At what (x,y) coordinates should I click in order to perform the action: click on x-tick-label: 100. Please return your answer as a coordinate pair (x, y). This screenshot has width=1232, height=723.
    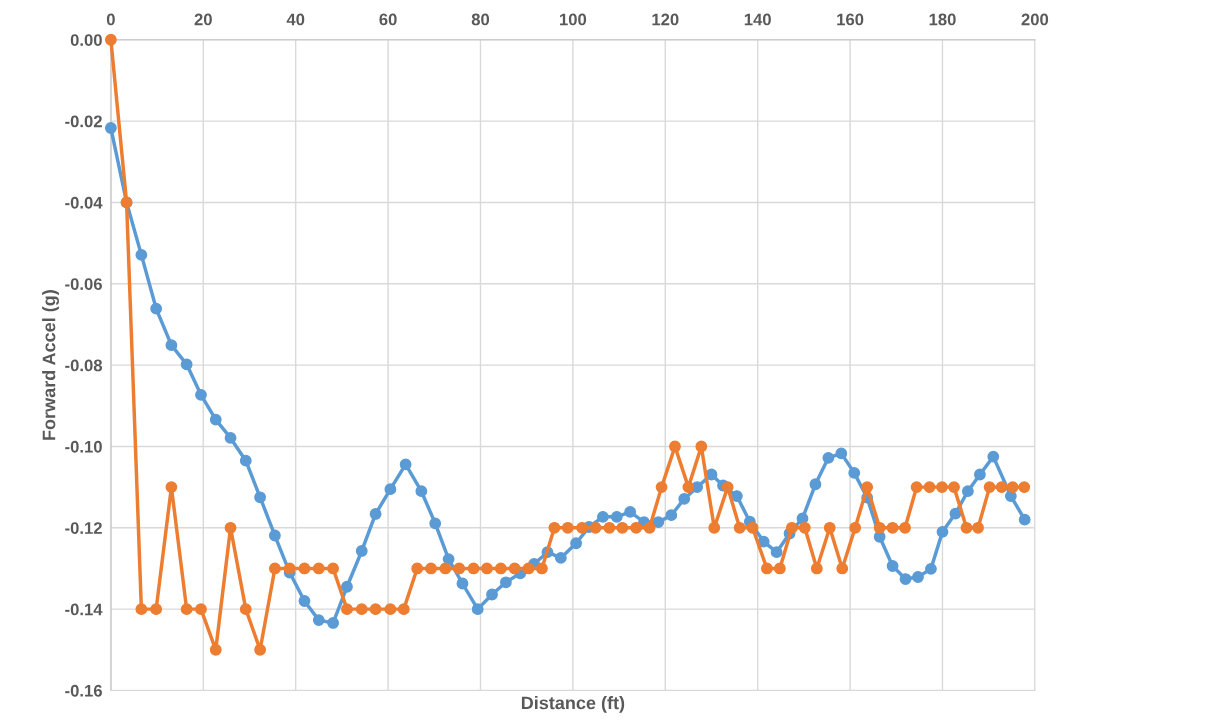
    Looking at the image, I should click on (573, 19).